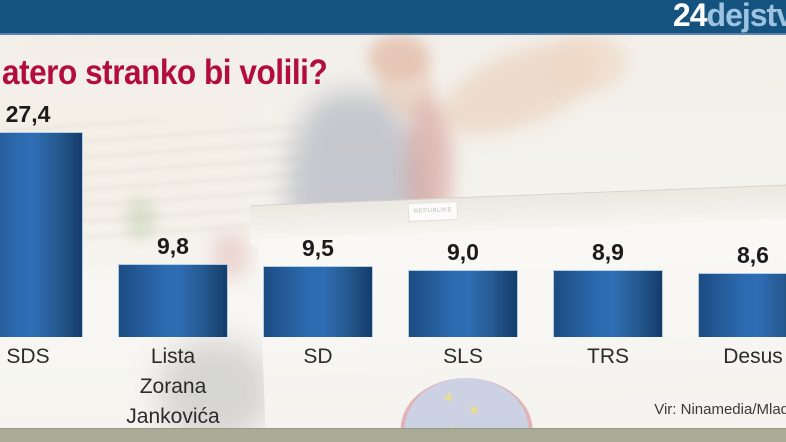  I want to click on brand-logo-24dejstva: 24dejstv, so click(729, 17).